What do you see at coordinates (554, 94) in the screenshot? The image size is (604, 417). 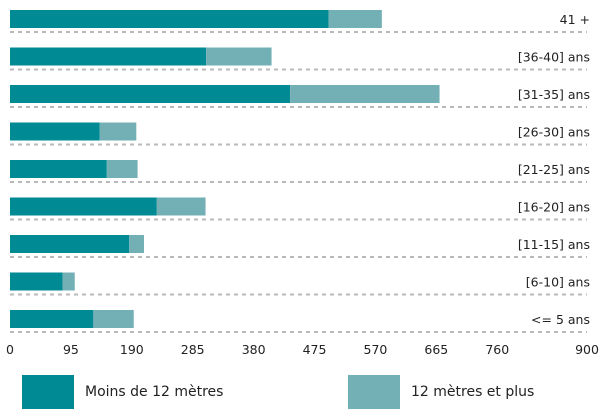 I see `category-label: [31-35] ans` at bounding box center [554, 94].